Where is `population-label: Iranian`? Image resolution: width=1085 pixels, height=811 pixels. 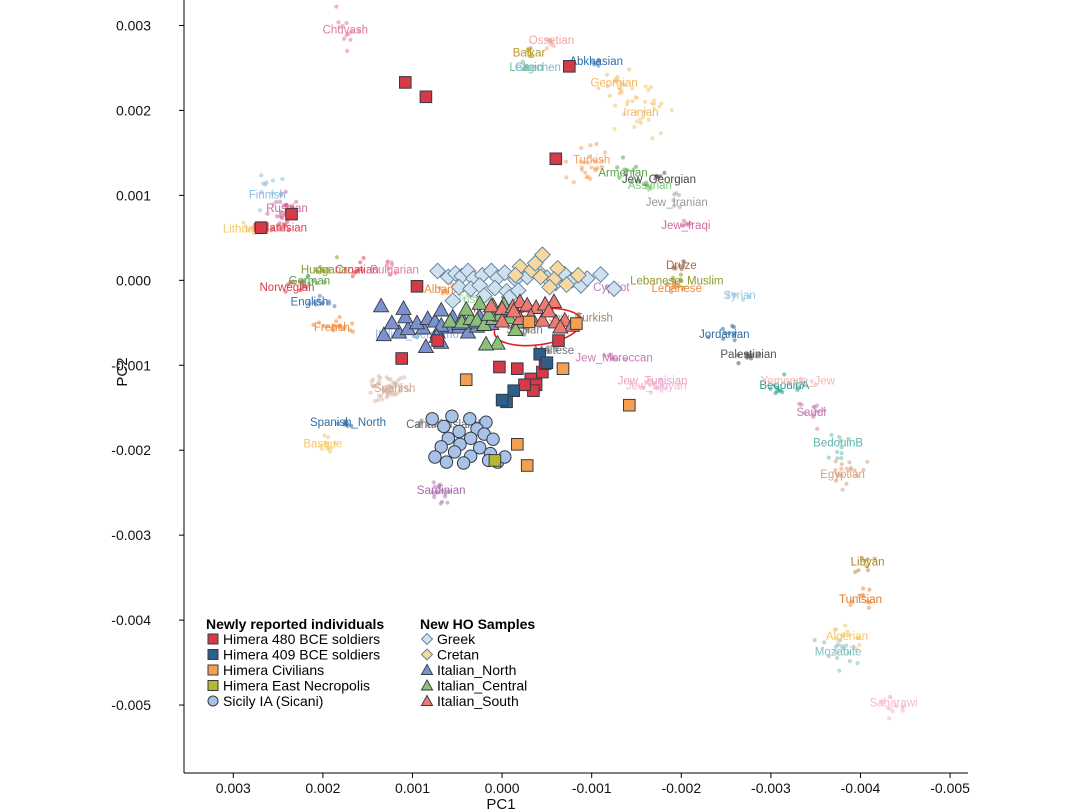 population-label: Iranian is located at coordinates (640, 113).